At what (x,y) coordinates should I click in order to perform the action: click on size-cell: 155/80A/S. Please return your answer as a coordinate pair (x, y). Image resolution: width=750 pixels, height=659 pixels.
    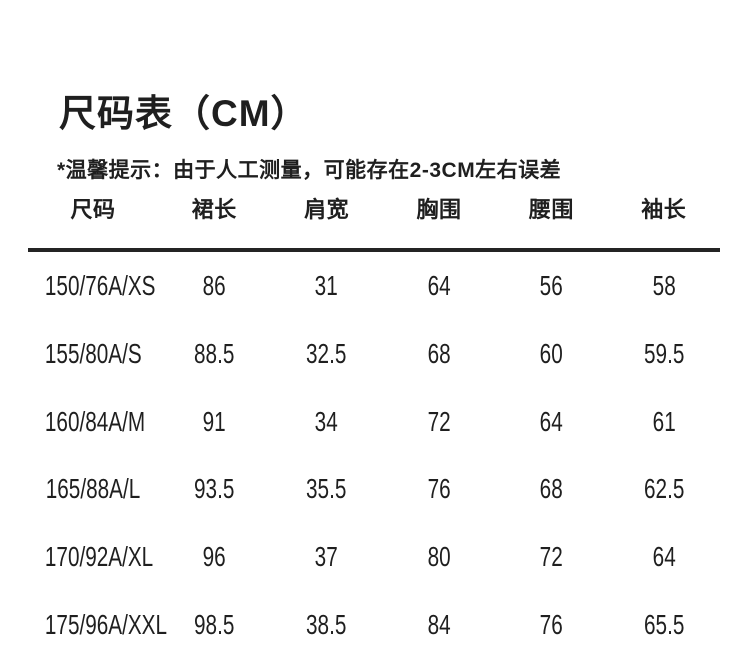
    Looking at the image, I should click on (93, 353).